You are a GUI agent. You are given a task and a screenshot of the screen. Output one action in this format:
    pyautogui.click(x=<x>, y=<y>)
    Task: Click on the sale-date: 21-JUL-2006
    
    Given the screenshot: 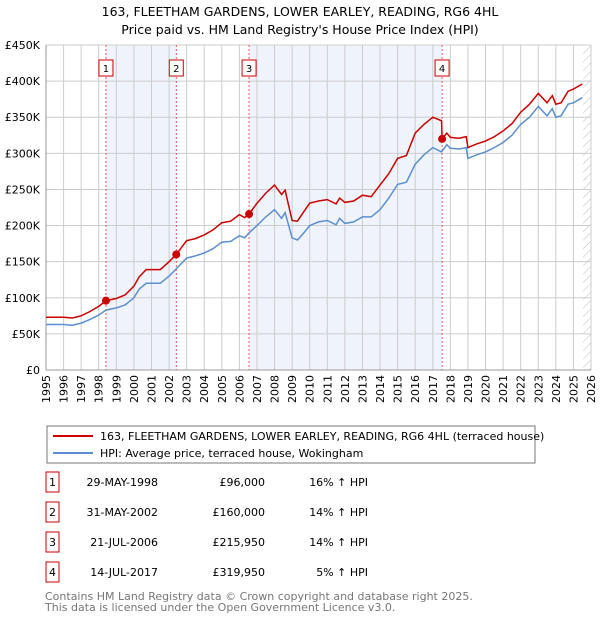 What is the action you would take?
    pyautogui.click(x=124, y=542)
    